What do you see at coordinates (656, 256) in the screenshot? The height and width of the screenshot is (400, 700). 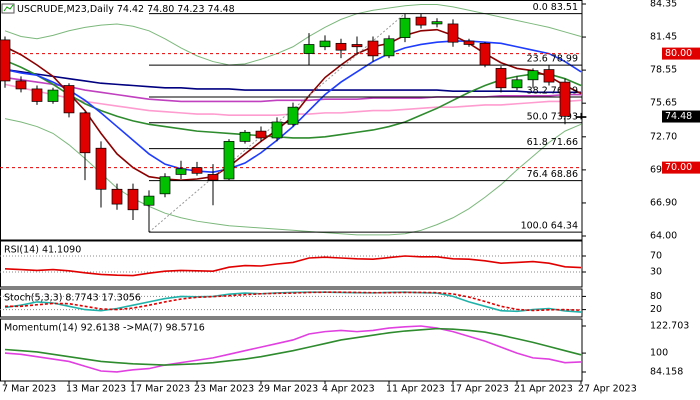 I see `y-tick-label: 70` at bounding box center [656, 256].